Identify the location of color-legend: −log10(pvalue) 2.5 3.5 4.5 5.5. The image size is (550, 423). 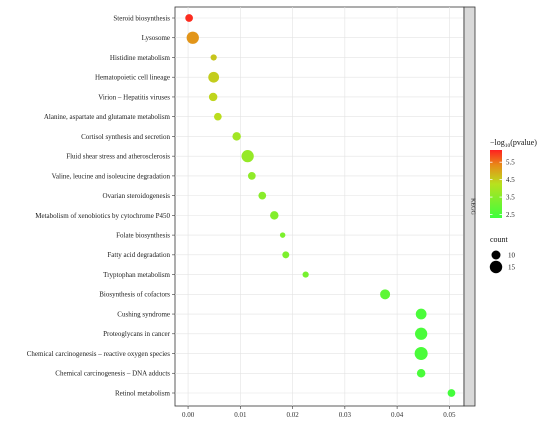
(513, 178).